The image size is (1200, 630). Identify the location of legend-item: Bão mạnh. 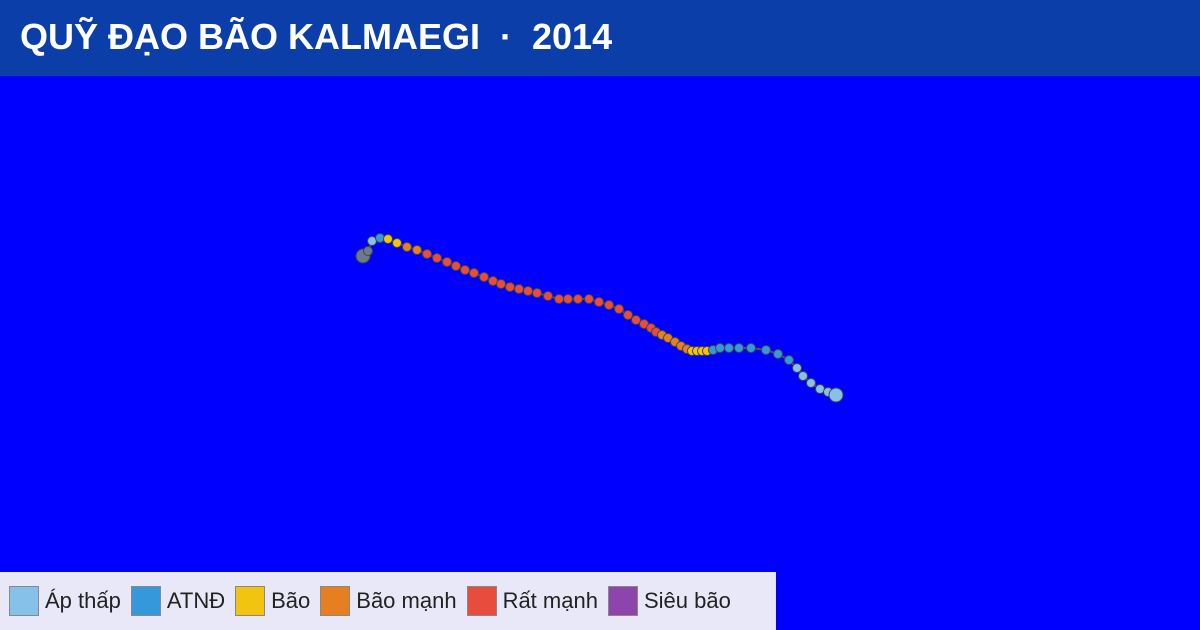
(388, 601).